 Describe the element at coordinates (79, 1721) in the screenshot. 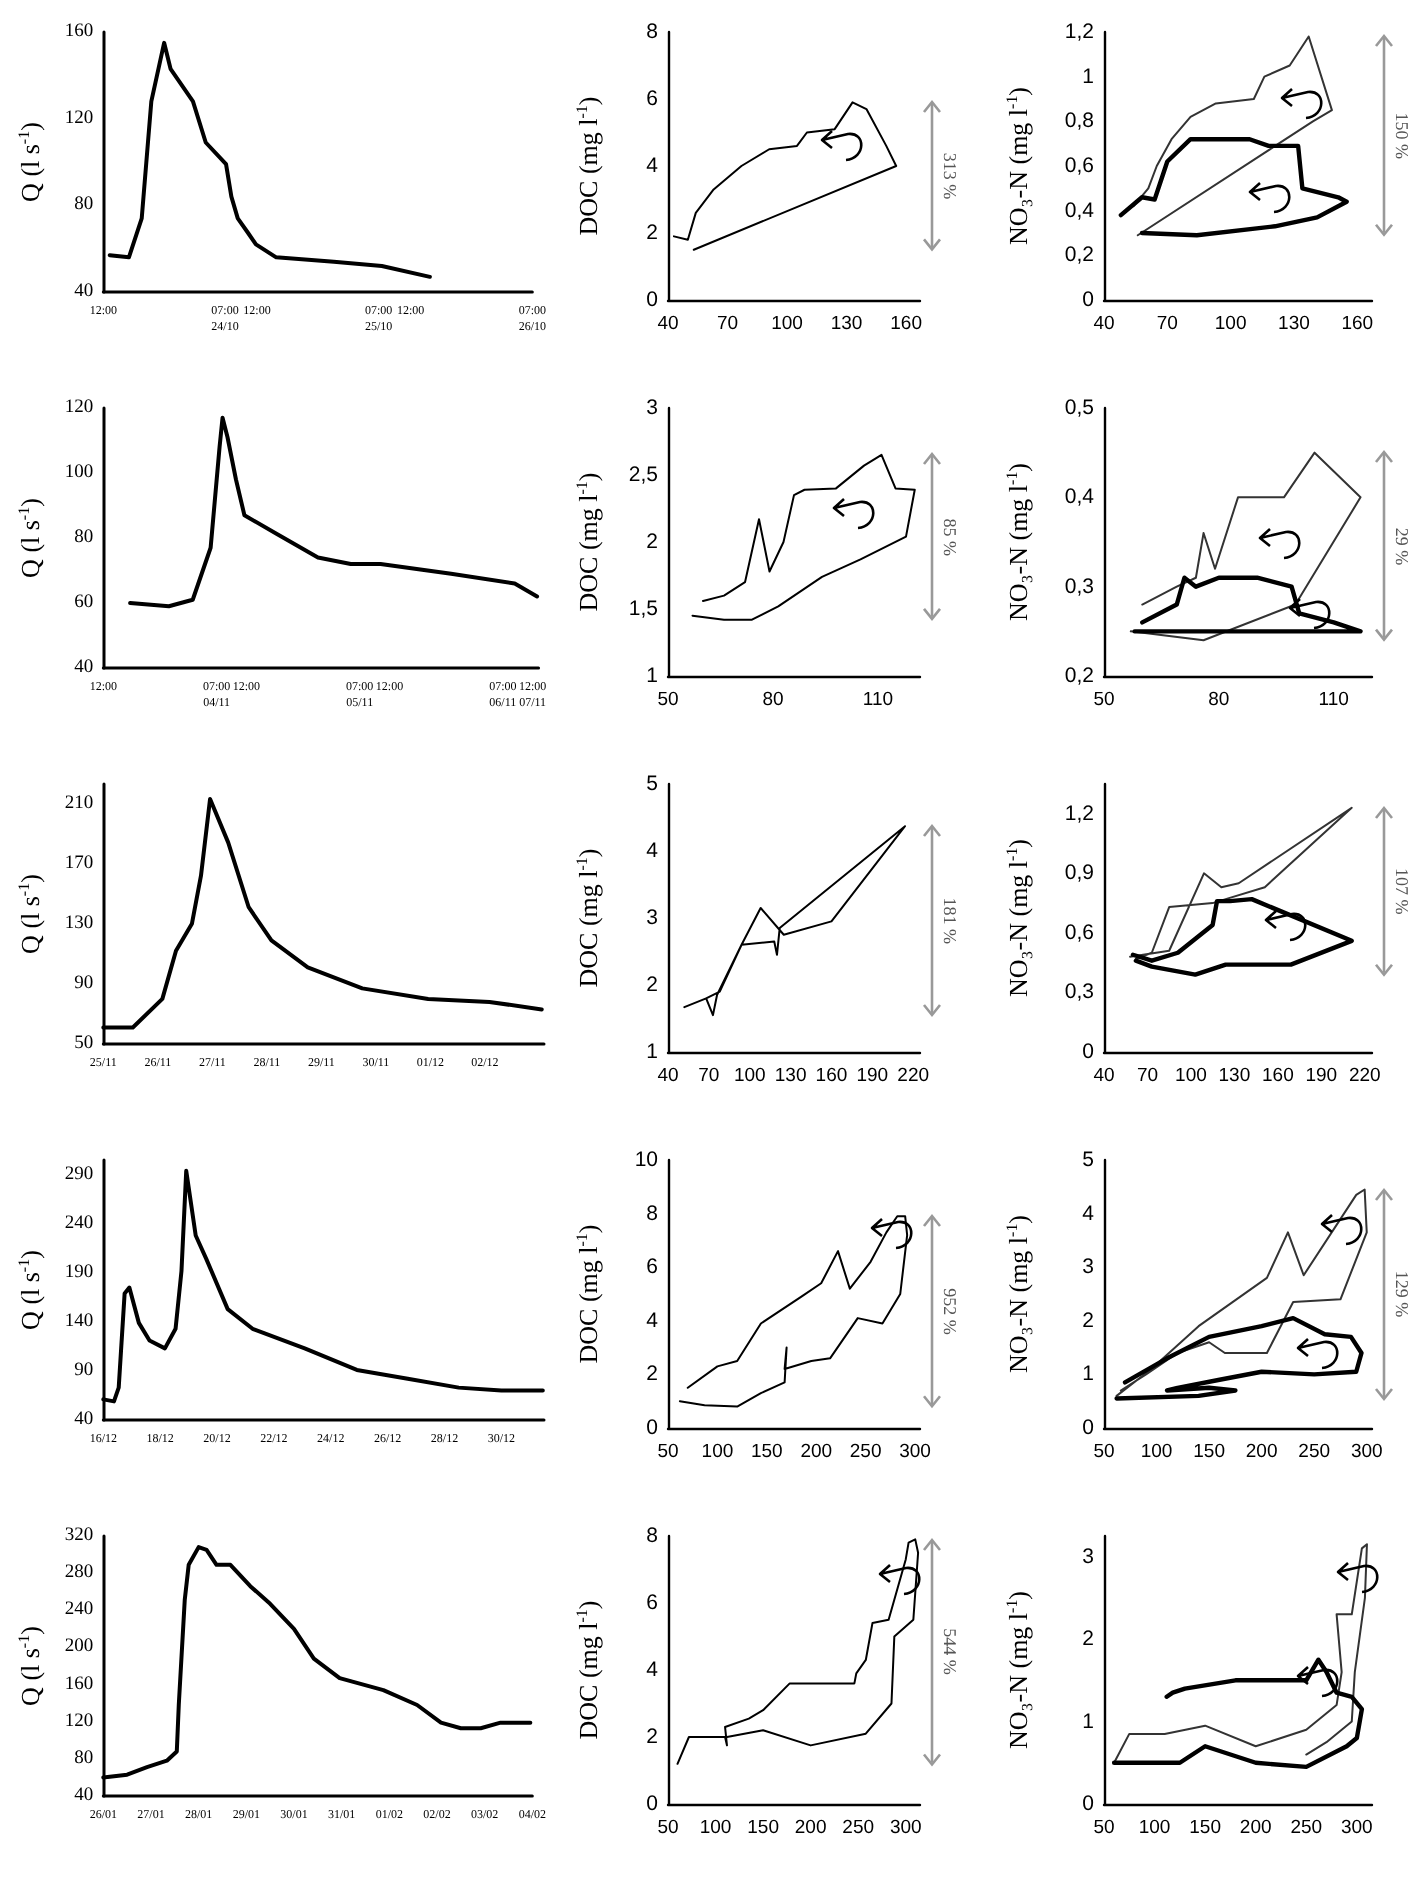

I see `y-tick-label: 120` at that location.